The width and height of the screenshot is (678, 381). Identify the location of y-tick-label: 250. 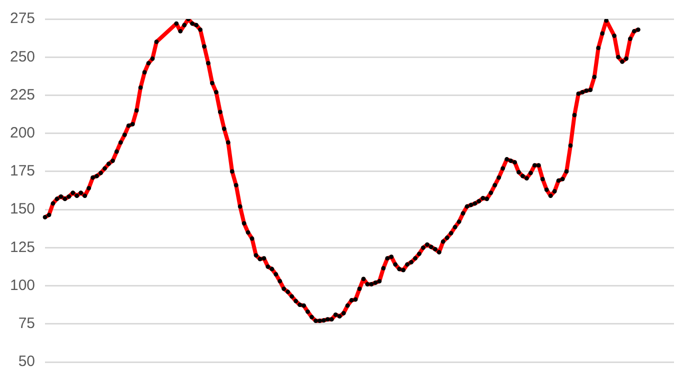
(23, 57).